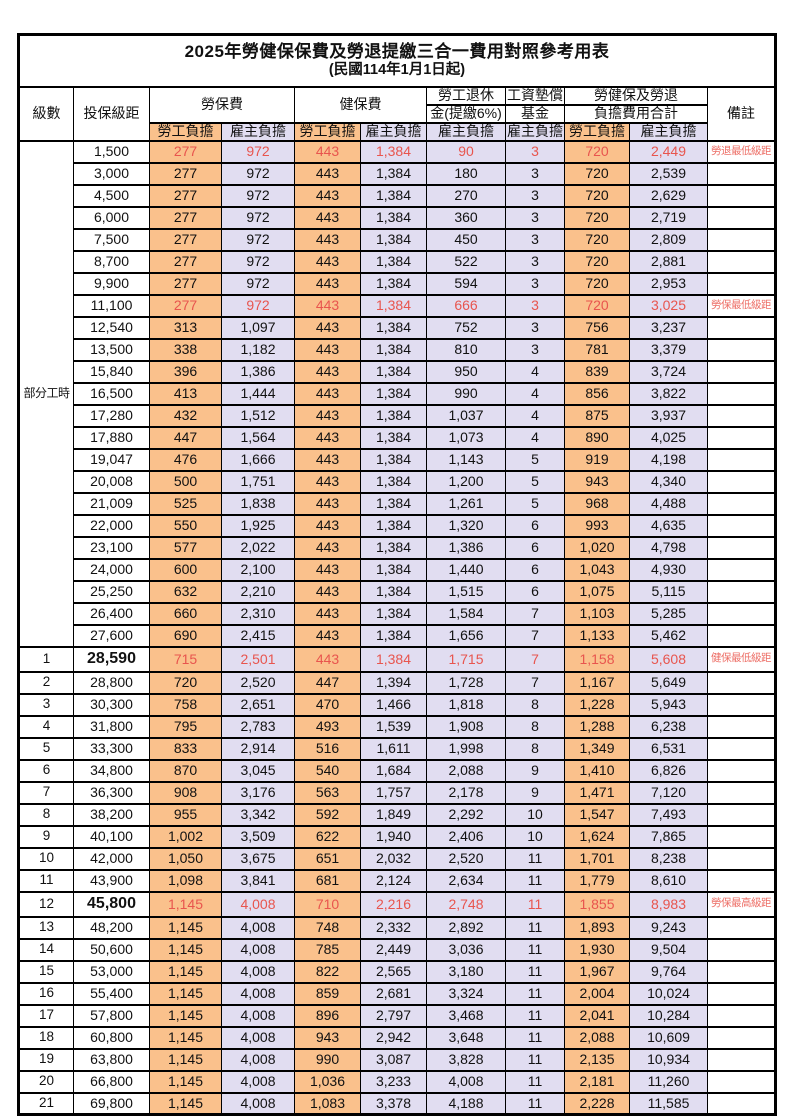 The height and width of the screenshot is (1120, 791). What do you see at coordinates (185, 131) in the screenshot?
I see `header-labor-employee: 勞工負擔` at bounding box center [185, 131].